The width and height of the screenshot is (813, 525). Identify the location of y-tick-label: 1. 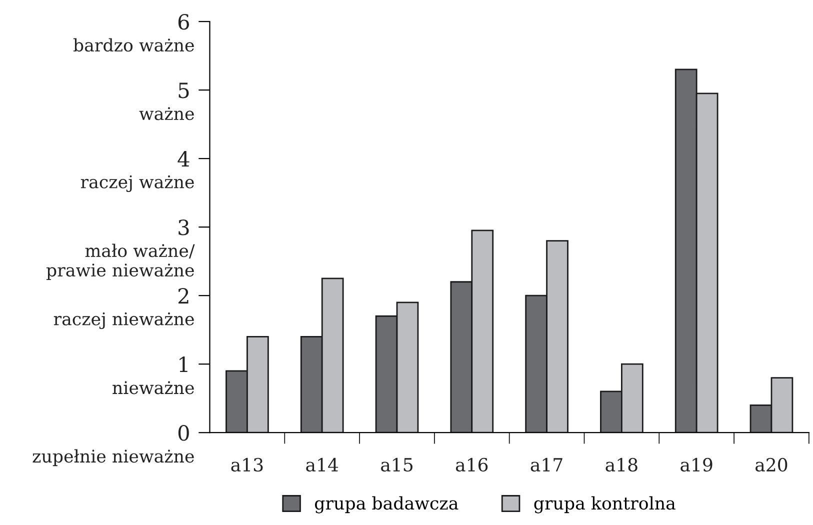
(184, 364).